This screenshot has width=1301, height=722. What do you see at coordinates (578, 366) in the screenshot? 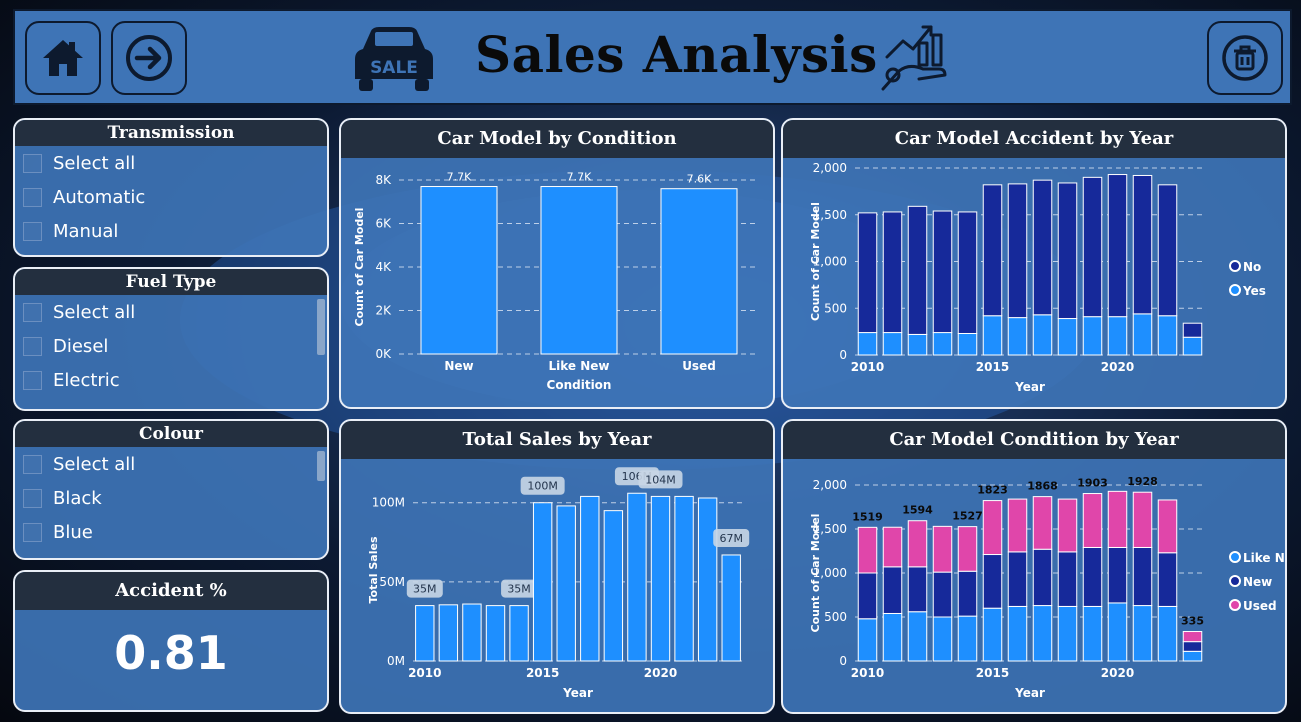
I see `x-tick-label: Like New` at bounding box center [578, 366].